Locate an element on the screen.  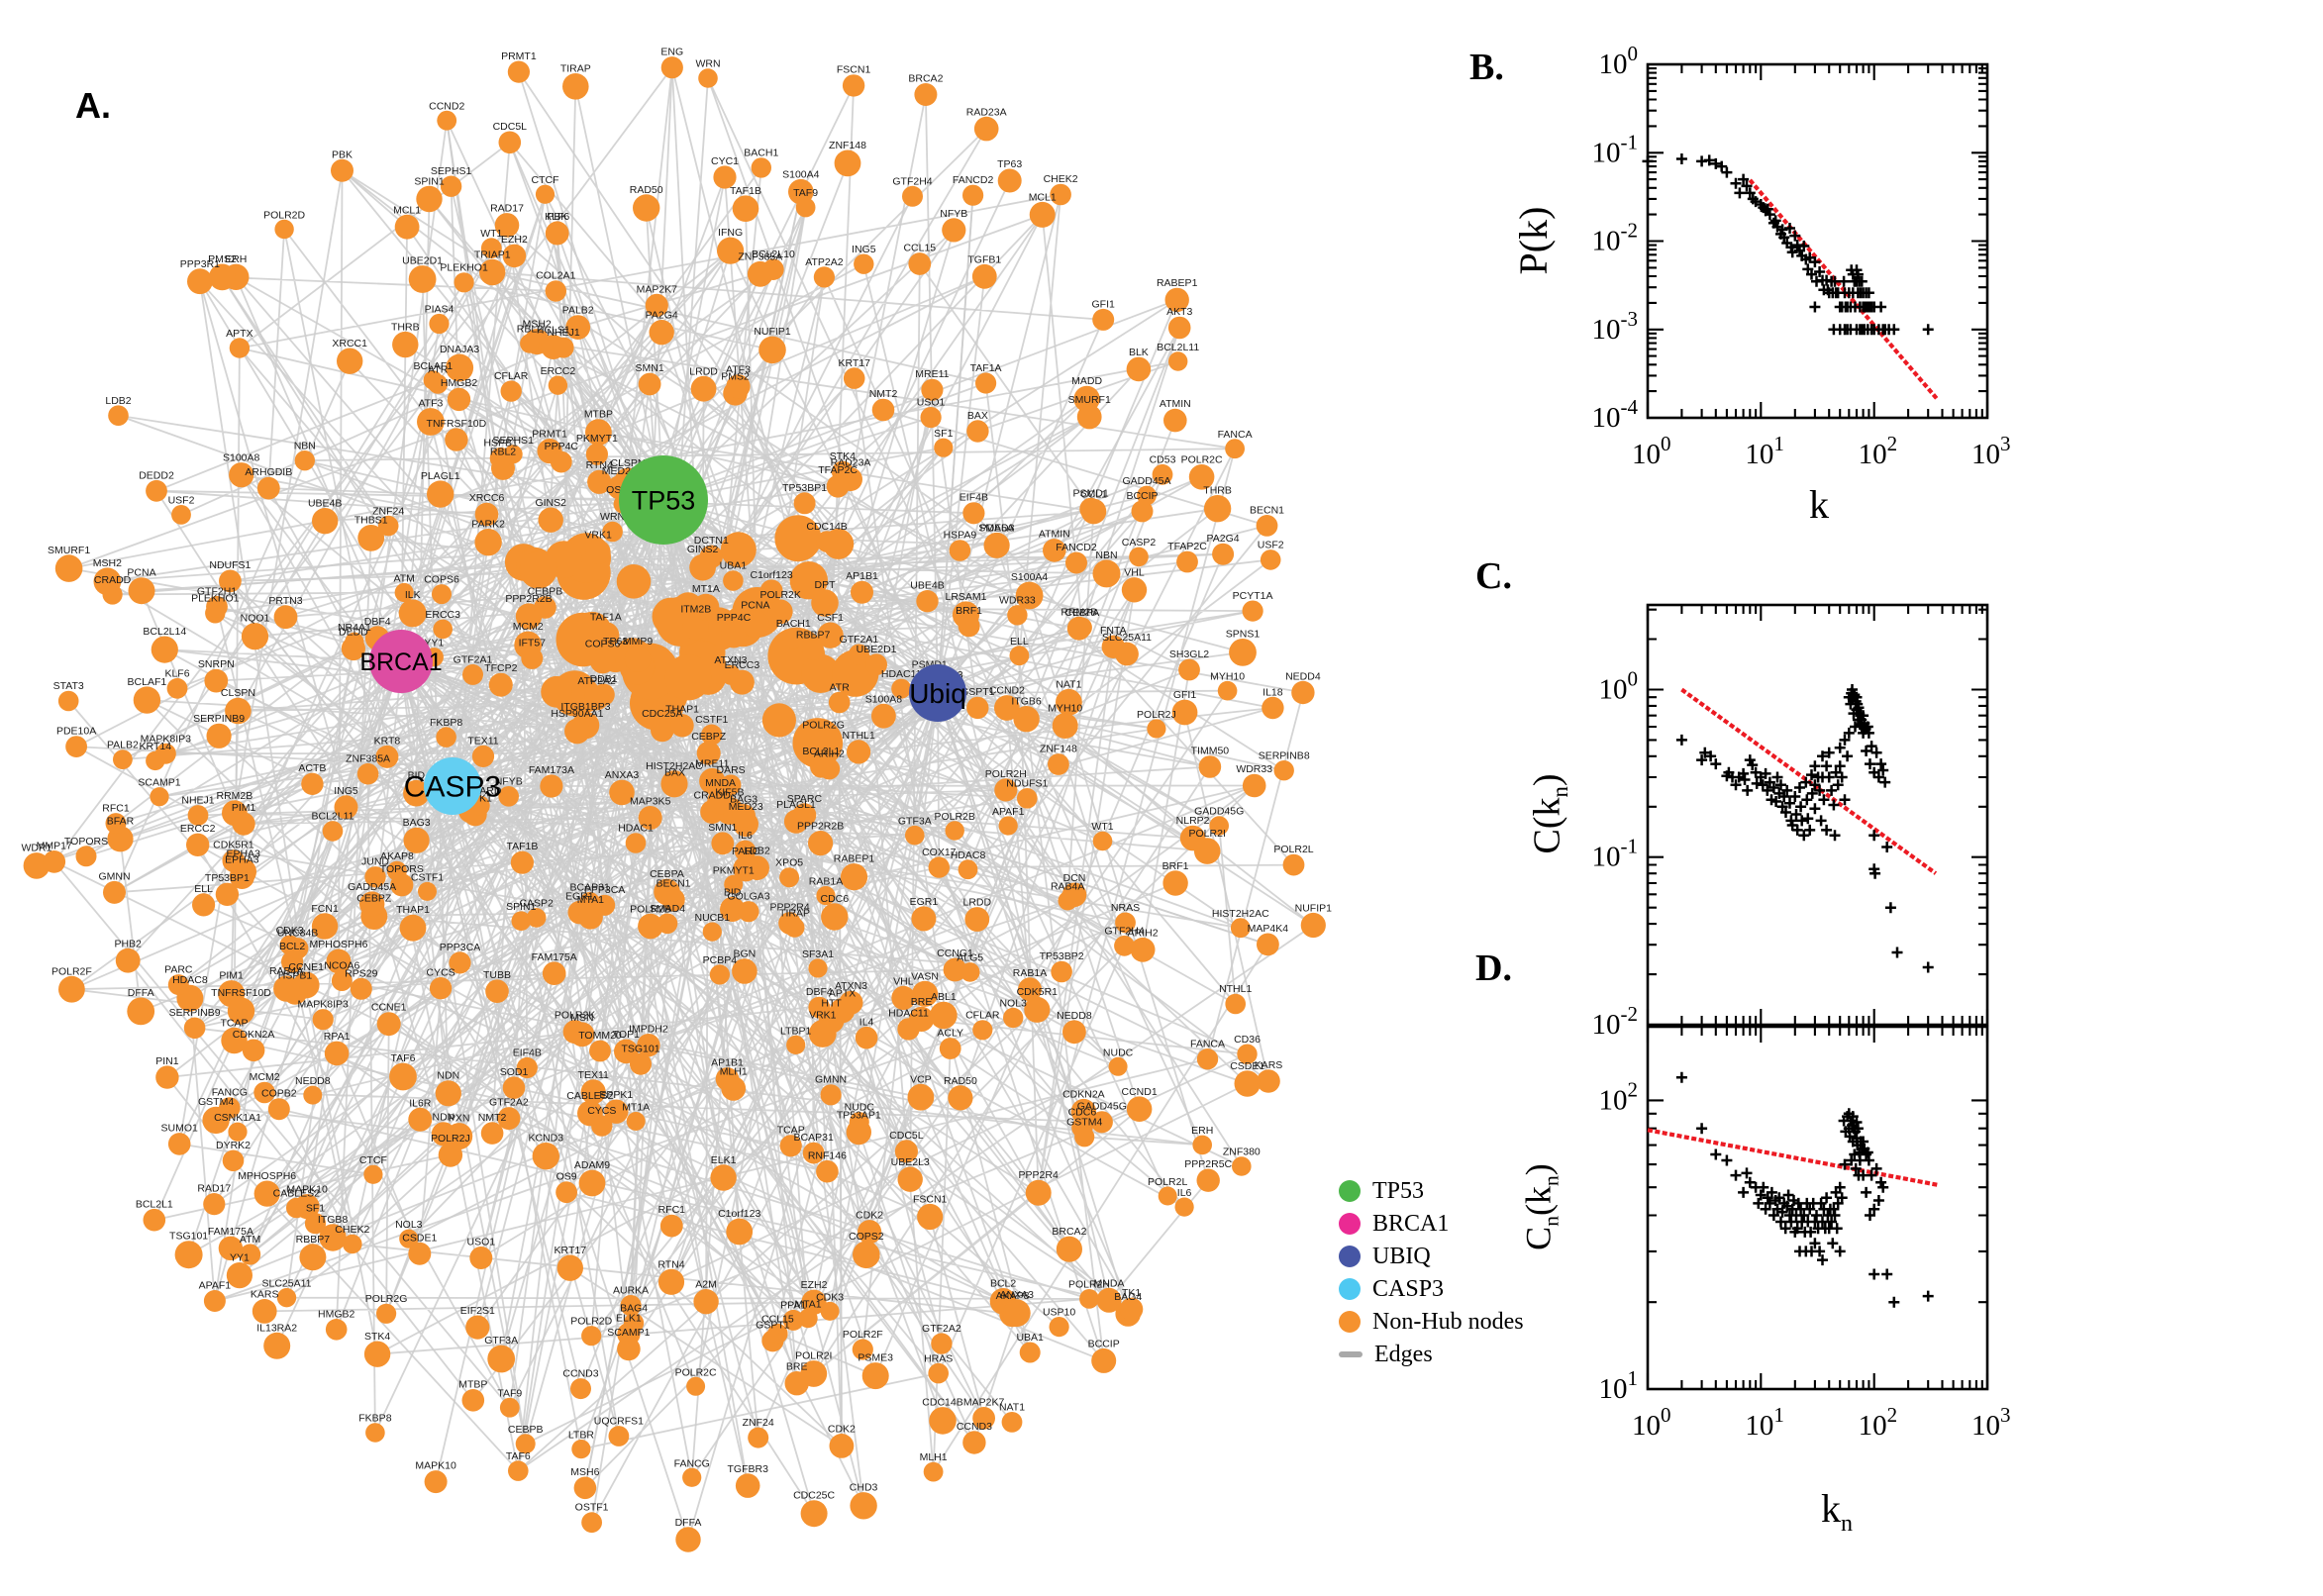
node-label: NUFIP1 is located at coordinates (1314, 908).